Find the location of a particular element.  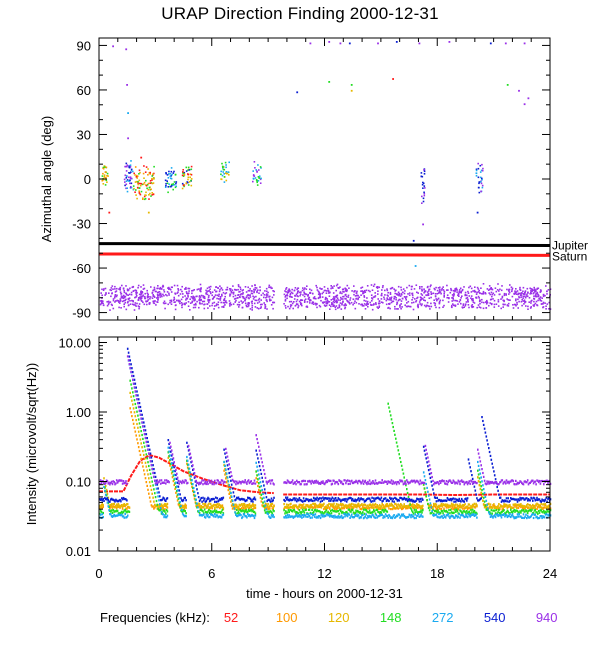

chart-title: URAP Direction Finding 2000-12-31 is located at coordinates (300, 13).